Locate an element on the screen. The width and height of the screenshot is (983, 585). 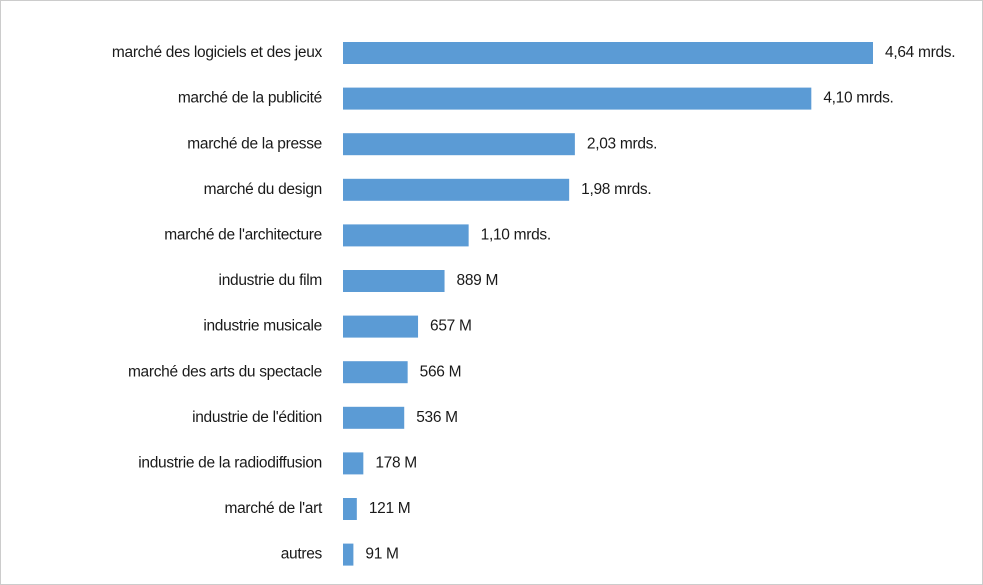
category-label: industrie du film is located at coordinates (270, 280).